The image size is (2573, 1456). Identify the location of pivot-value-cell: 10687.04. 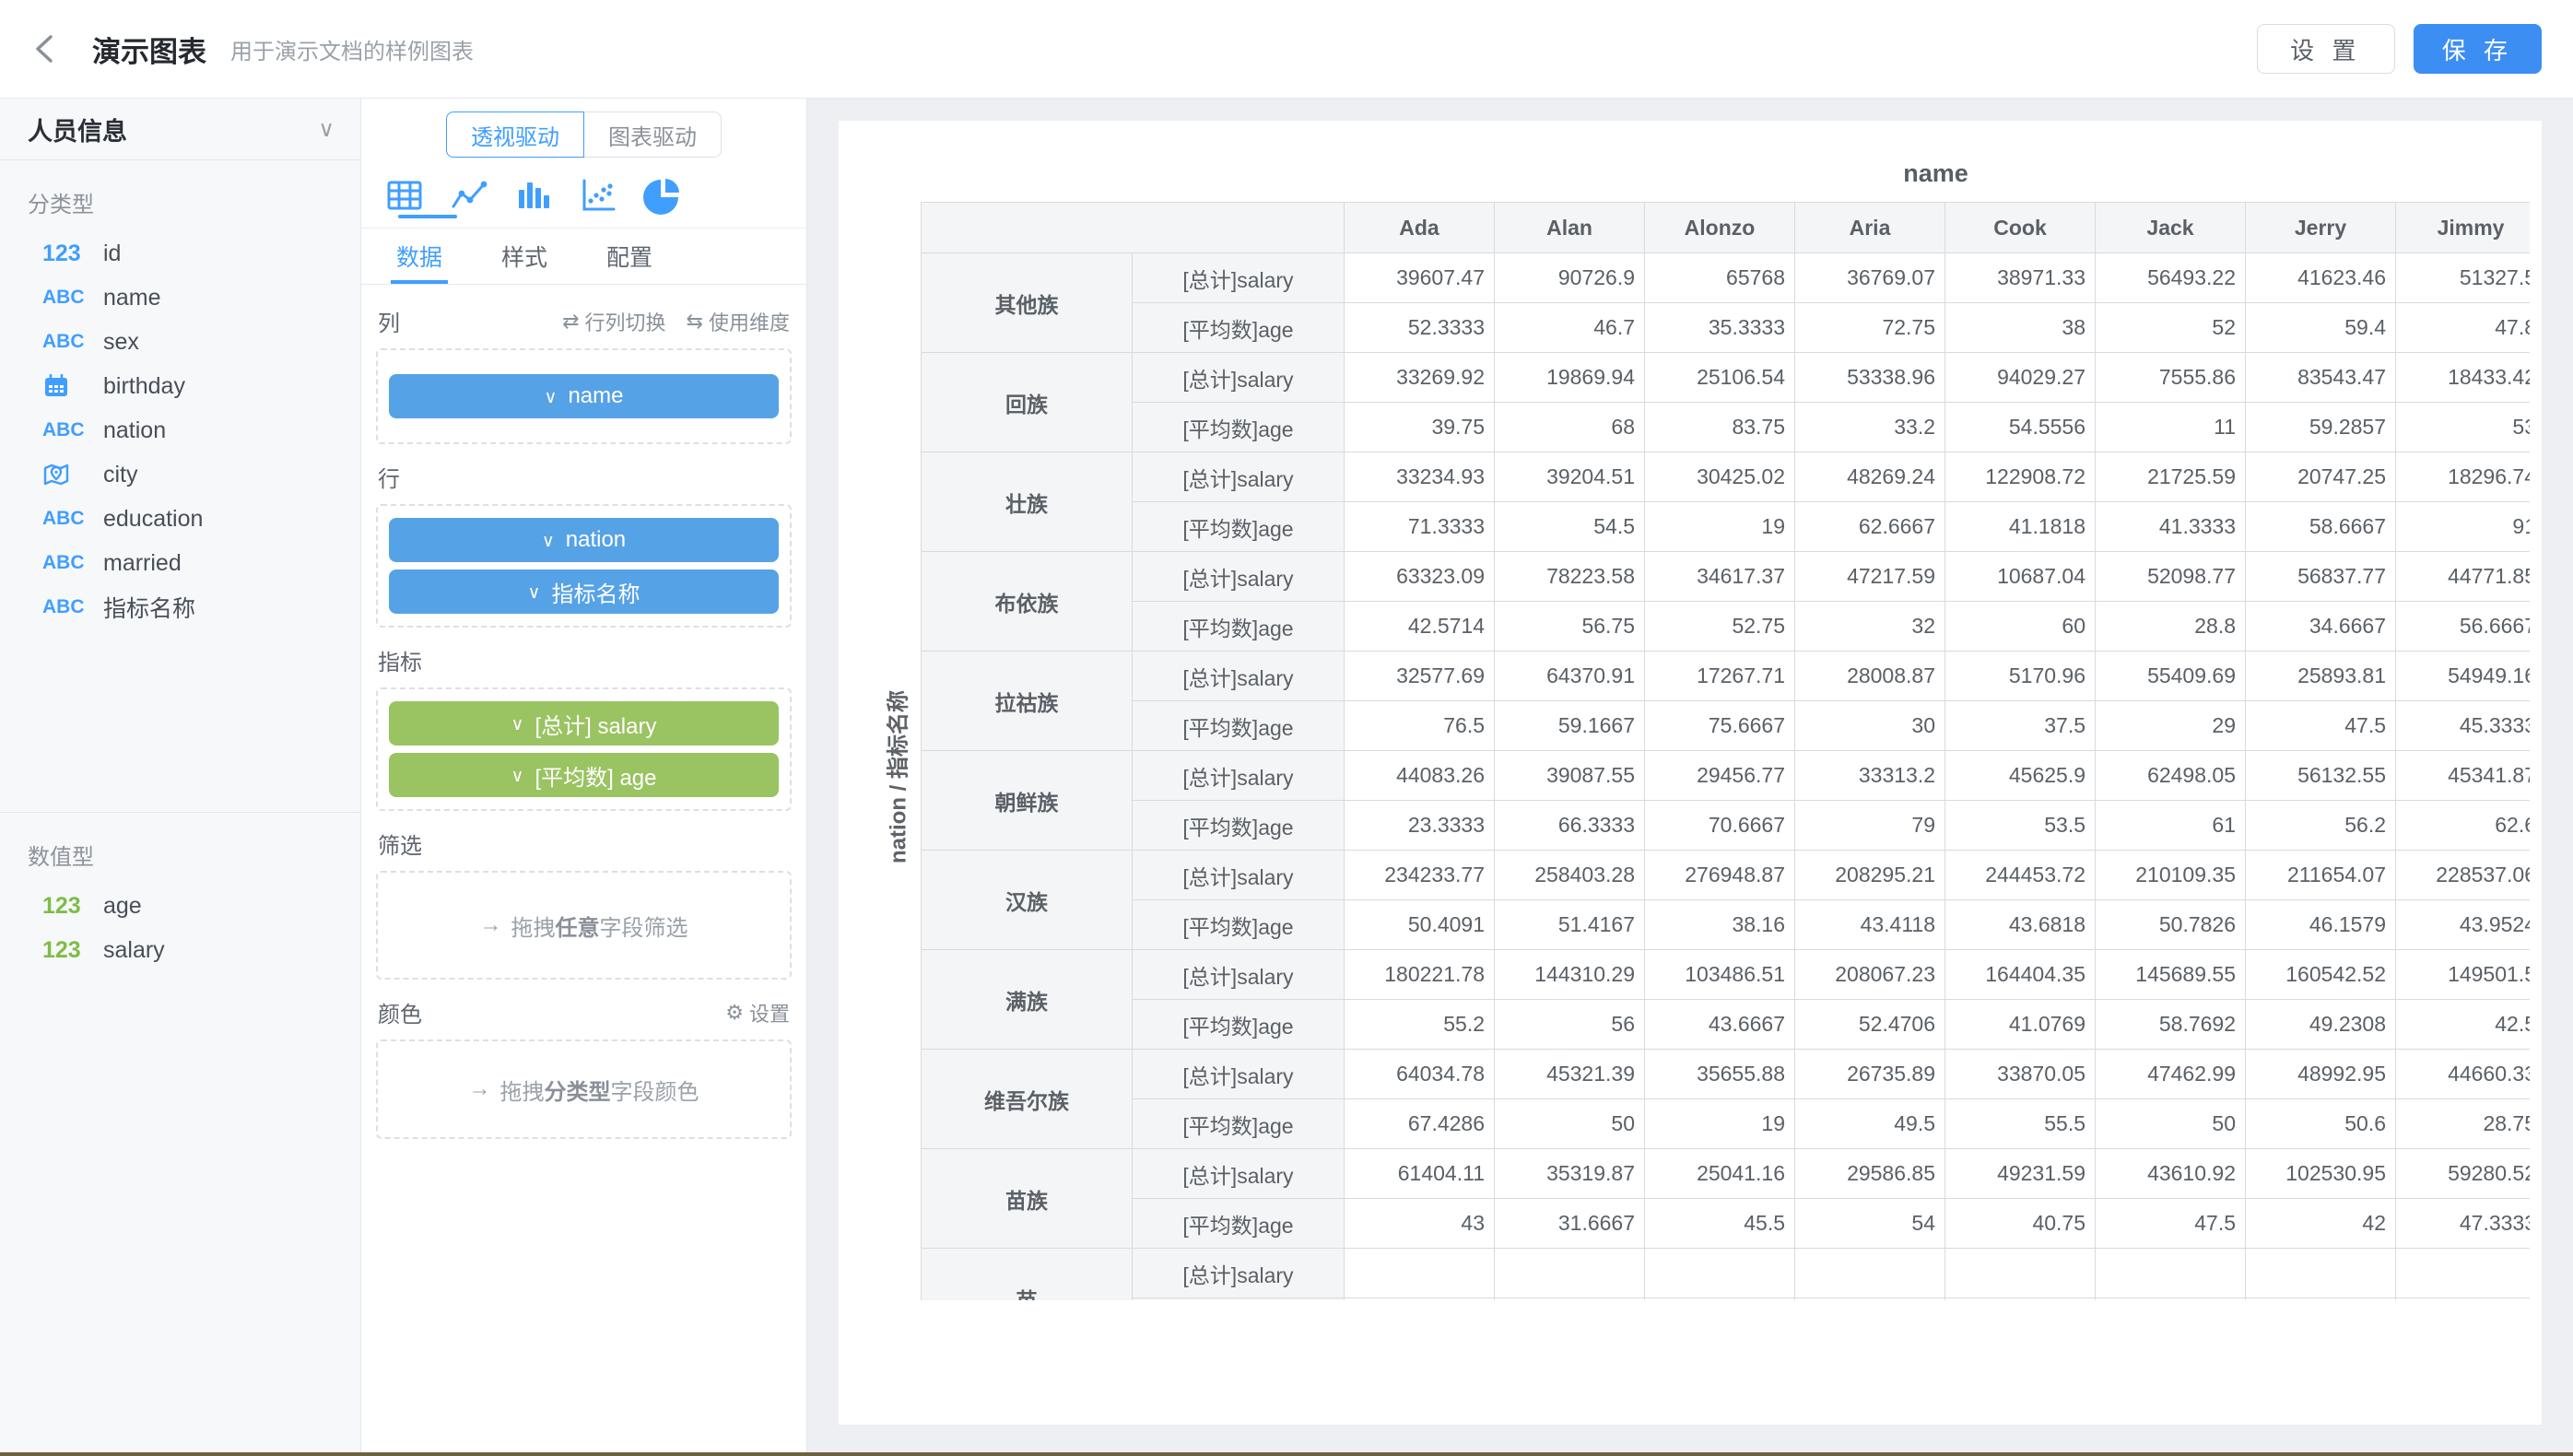
(2020, 576).